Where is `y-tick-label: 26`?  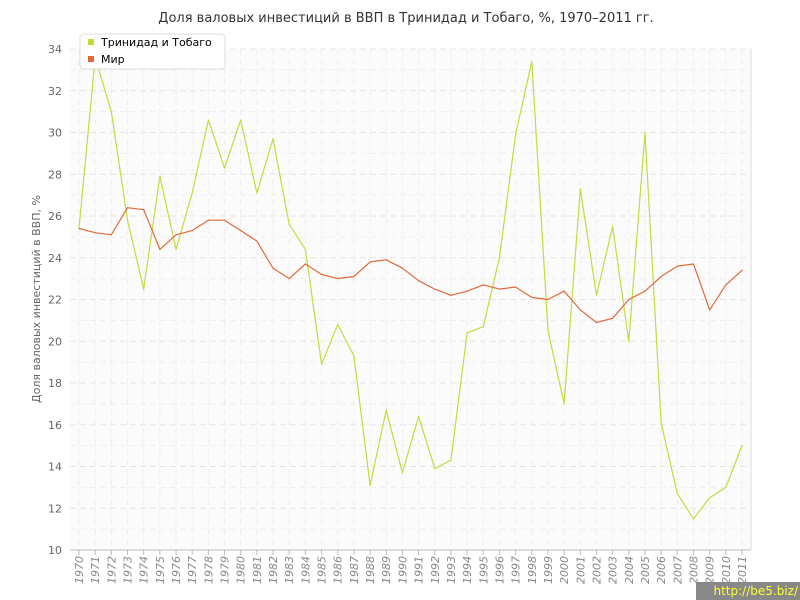
y-tick-label: 26 is located at coordinates (55, 216).